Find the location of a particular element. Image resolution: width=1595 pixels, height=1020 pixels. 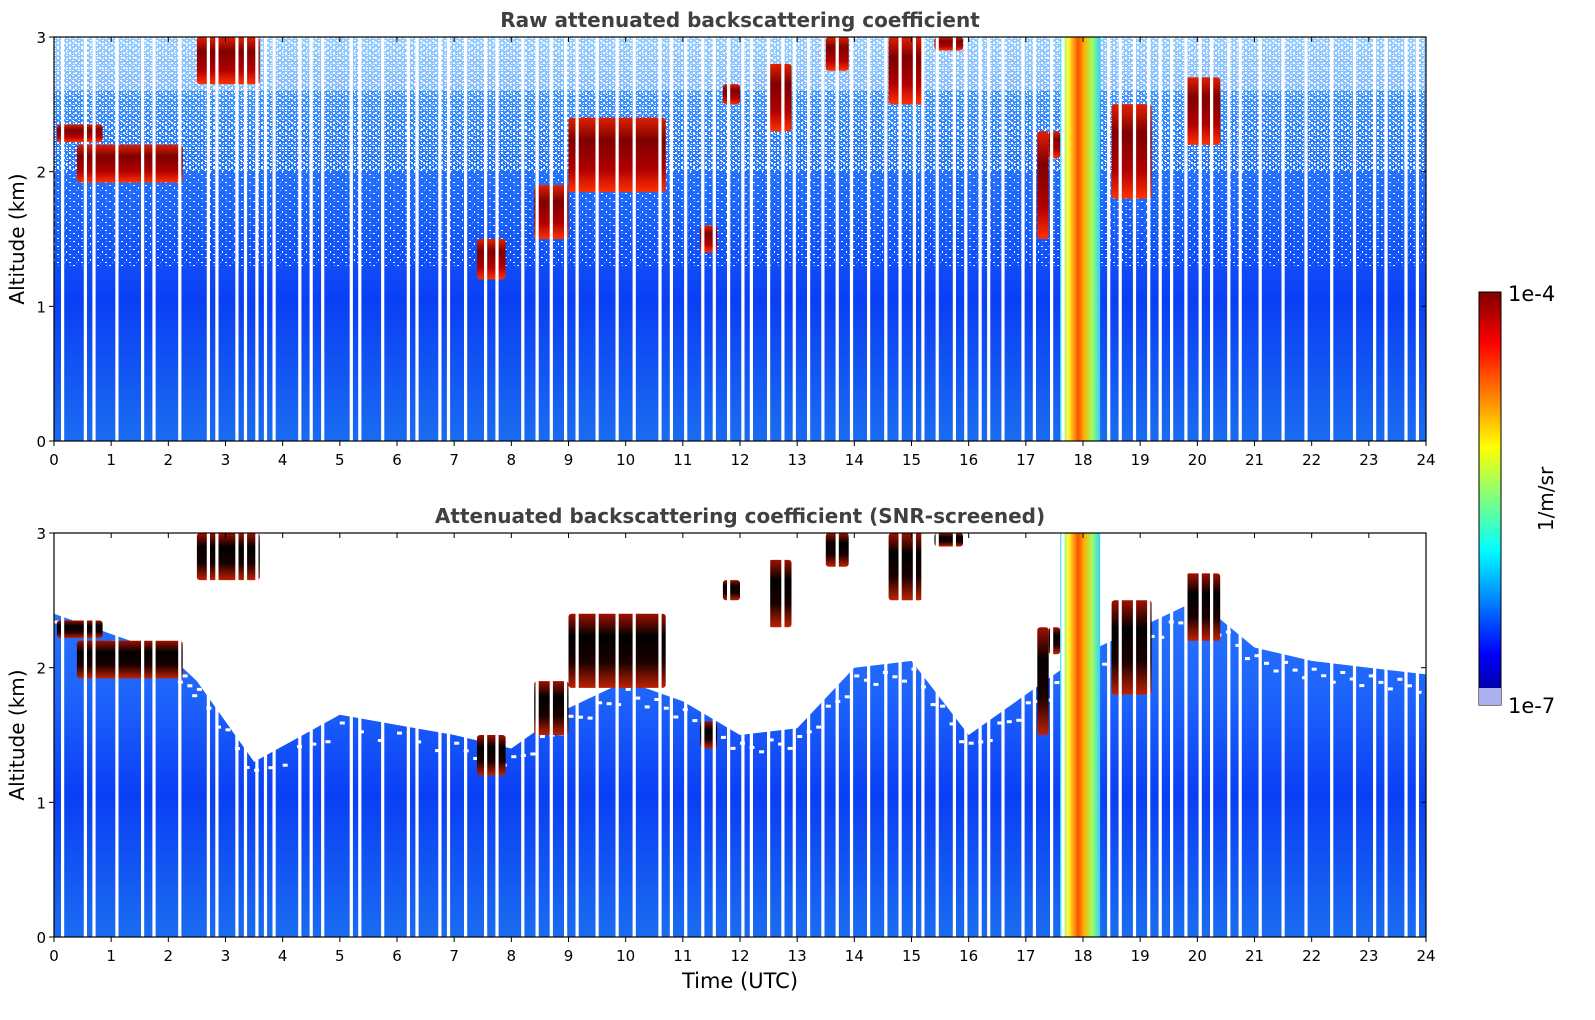

x-tick-label: 4 is located at coordinates (283, 460).